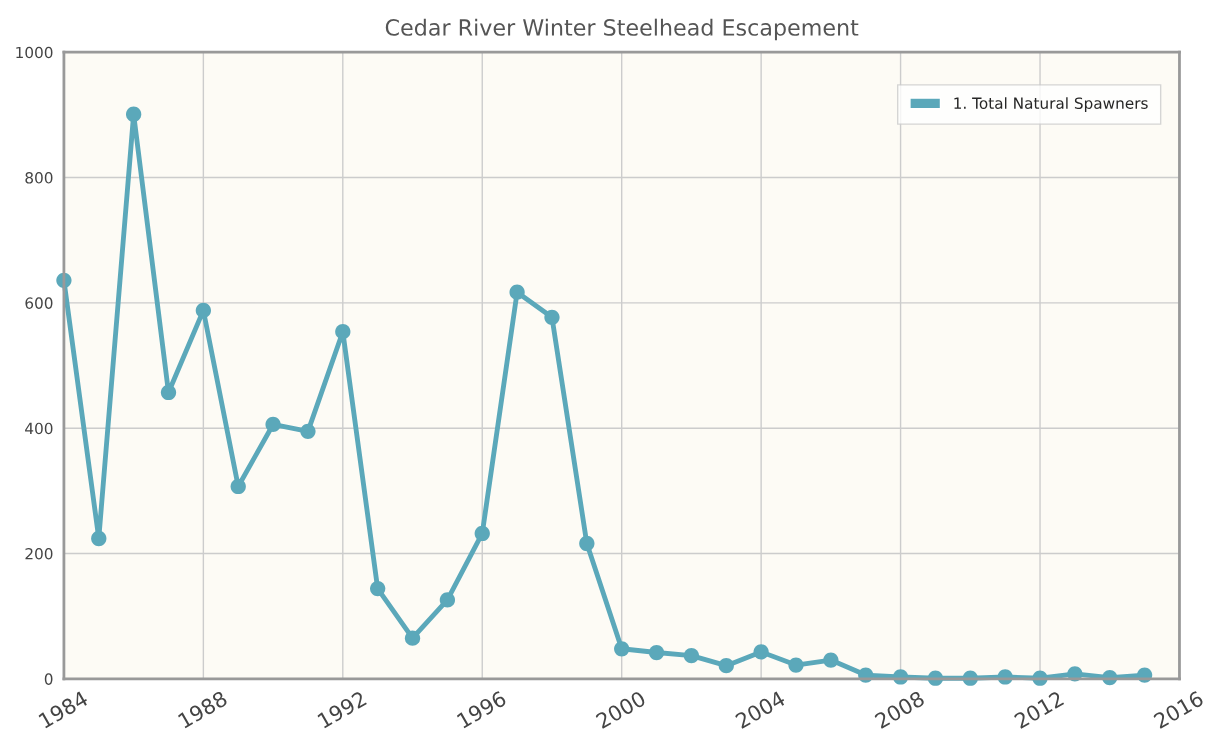  What do you see at coordinates (622, 29) in the screenshot?
I see `chart-title: Cedar River Winter Steelhead Escapement` at bounding box center [622, 29].